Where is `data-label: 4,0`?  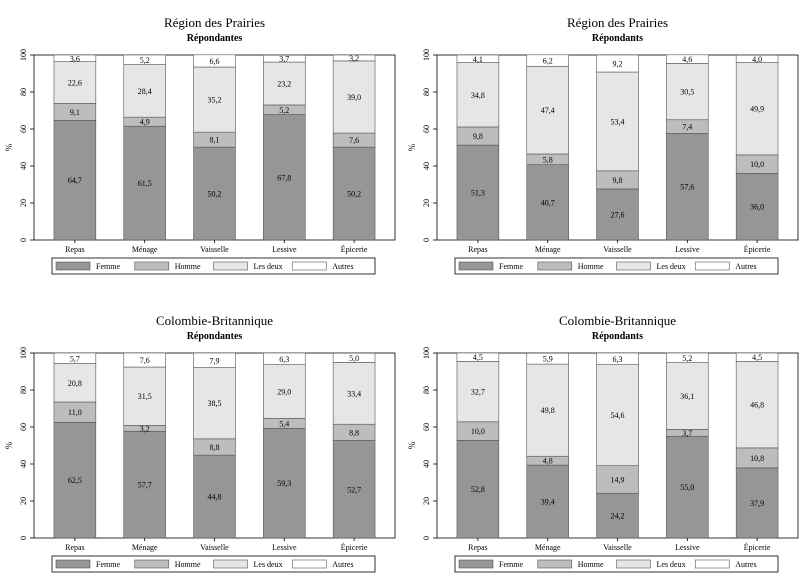 data-label: 4,0 is located at coordinates (757, 59).